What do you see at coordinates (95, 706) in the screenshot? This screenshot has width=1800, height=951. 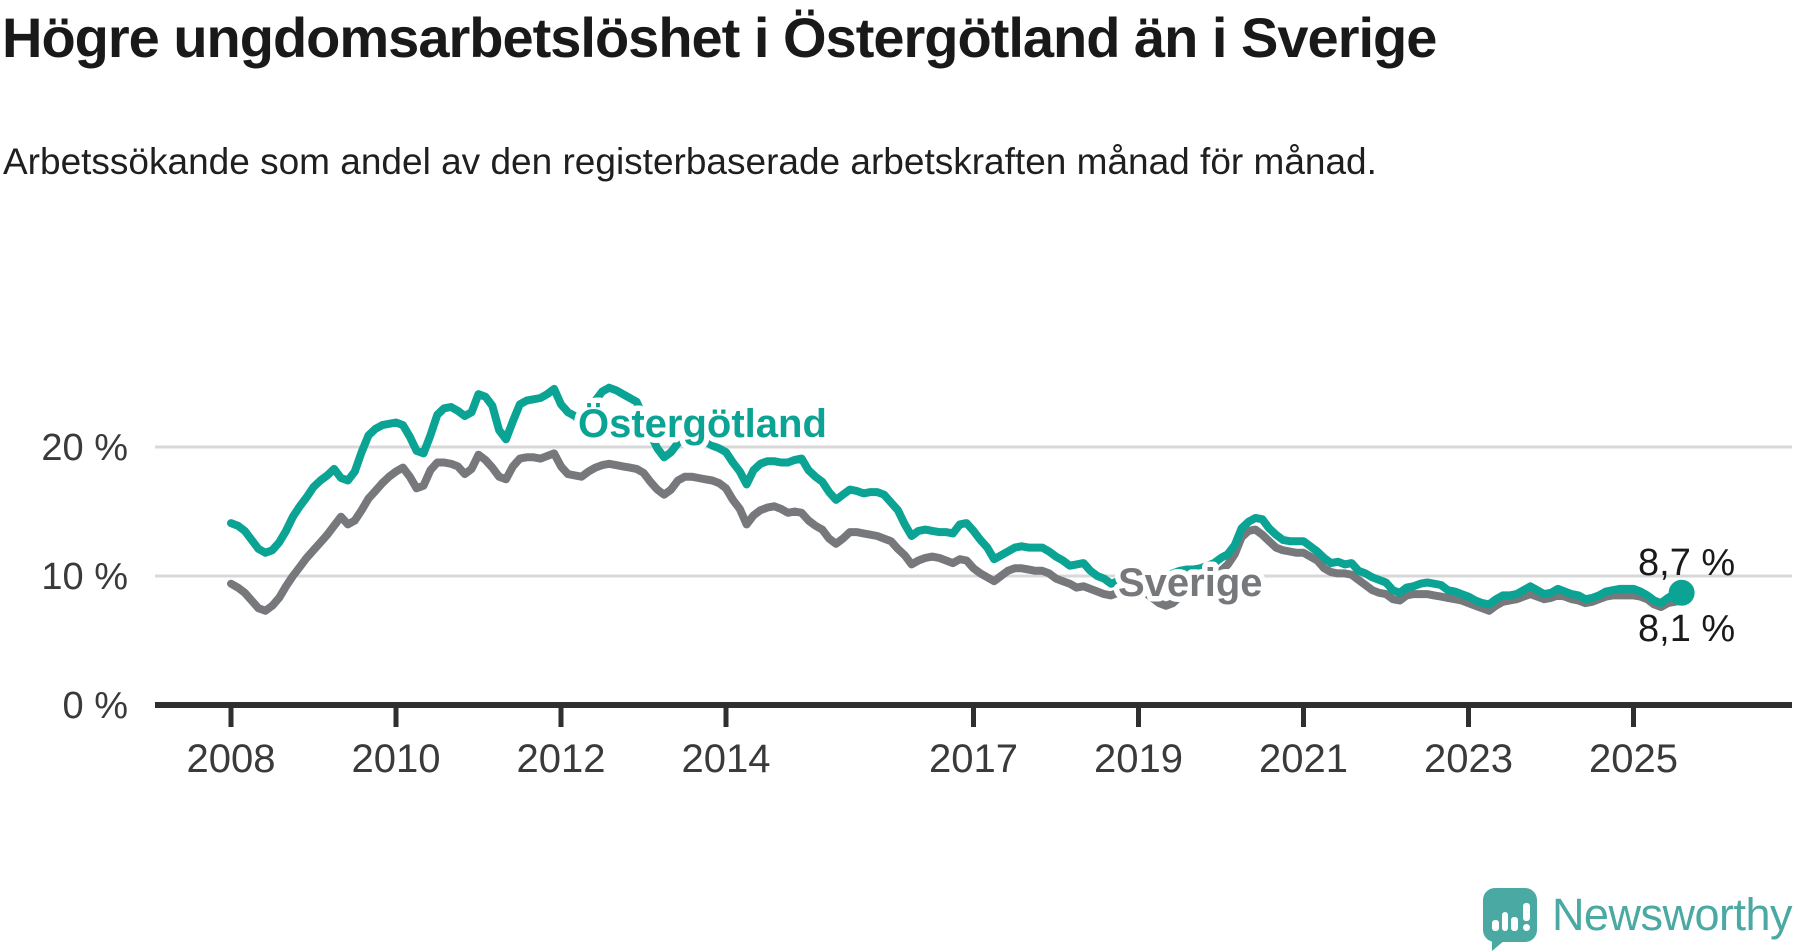 I see `y-tick-label: 0 %` at bounding box center [95, 706].